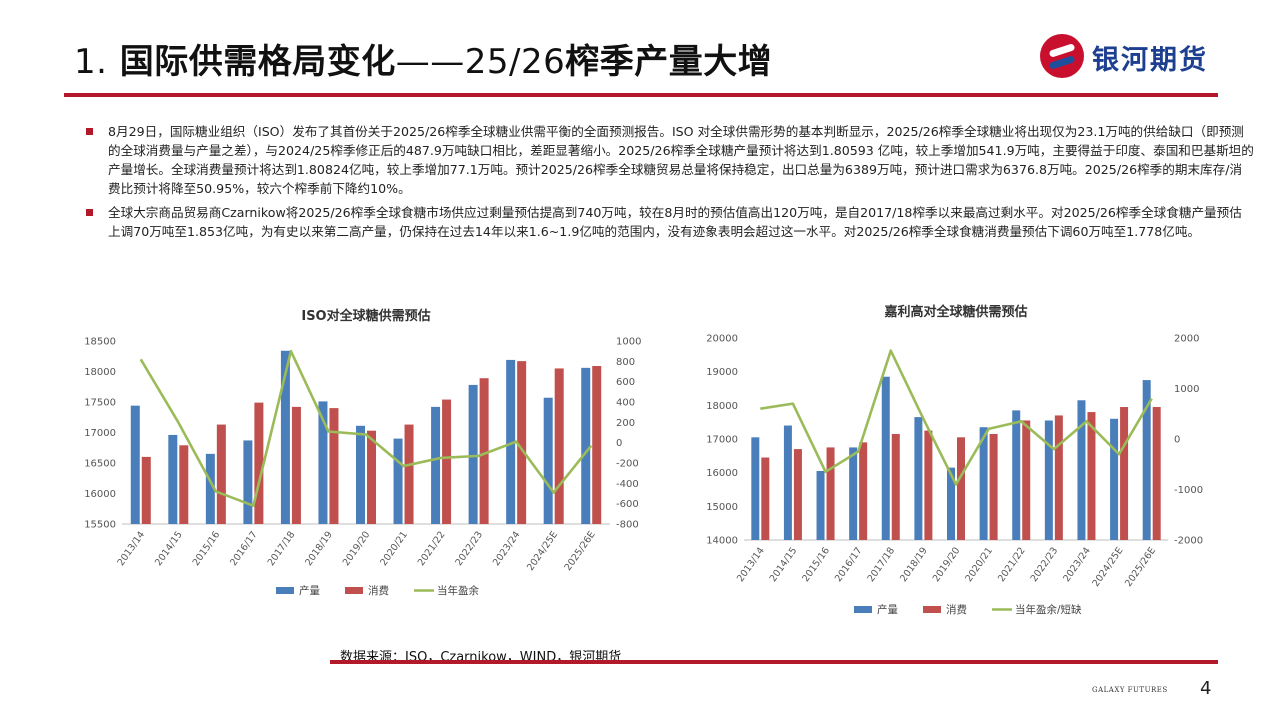 This screenshot has width=1280, height=720. I want to click on x-category-label: 2013/14, so click(132, 548).